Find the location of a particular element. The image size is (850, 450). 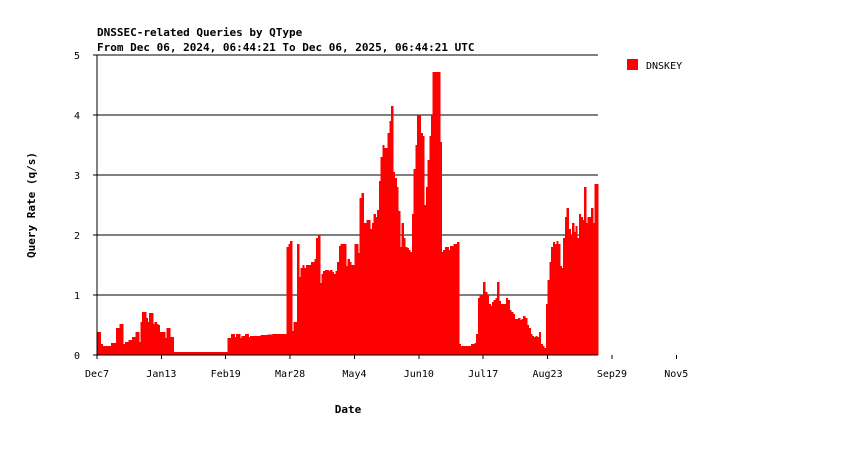

x-tick-label: Jun10 is located at coordinates (419, 374).